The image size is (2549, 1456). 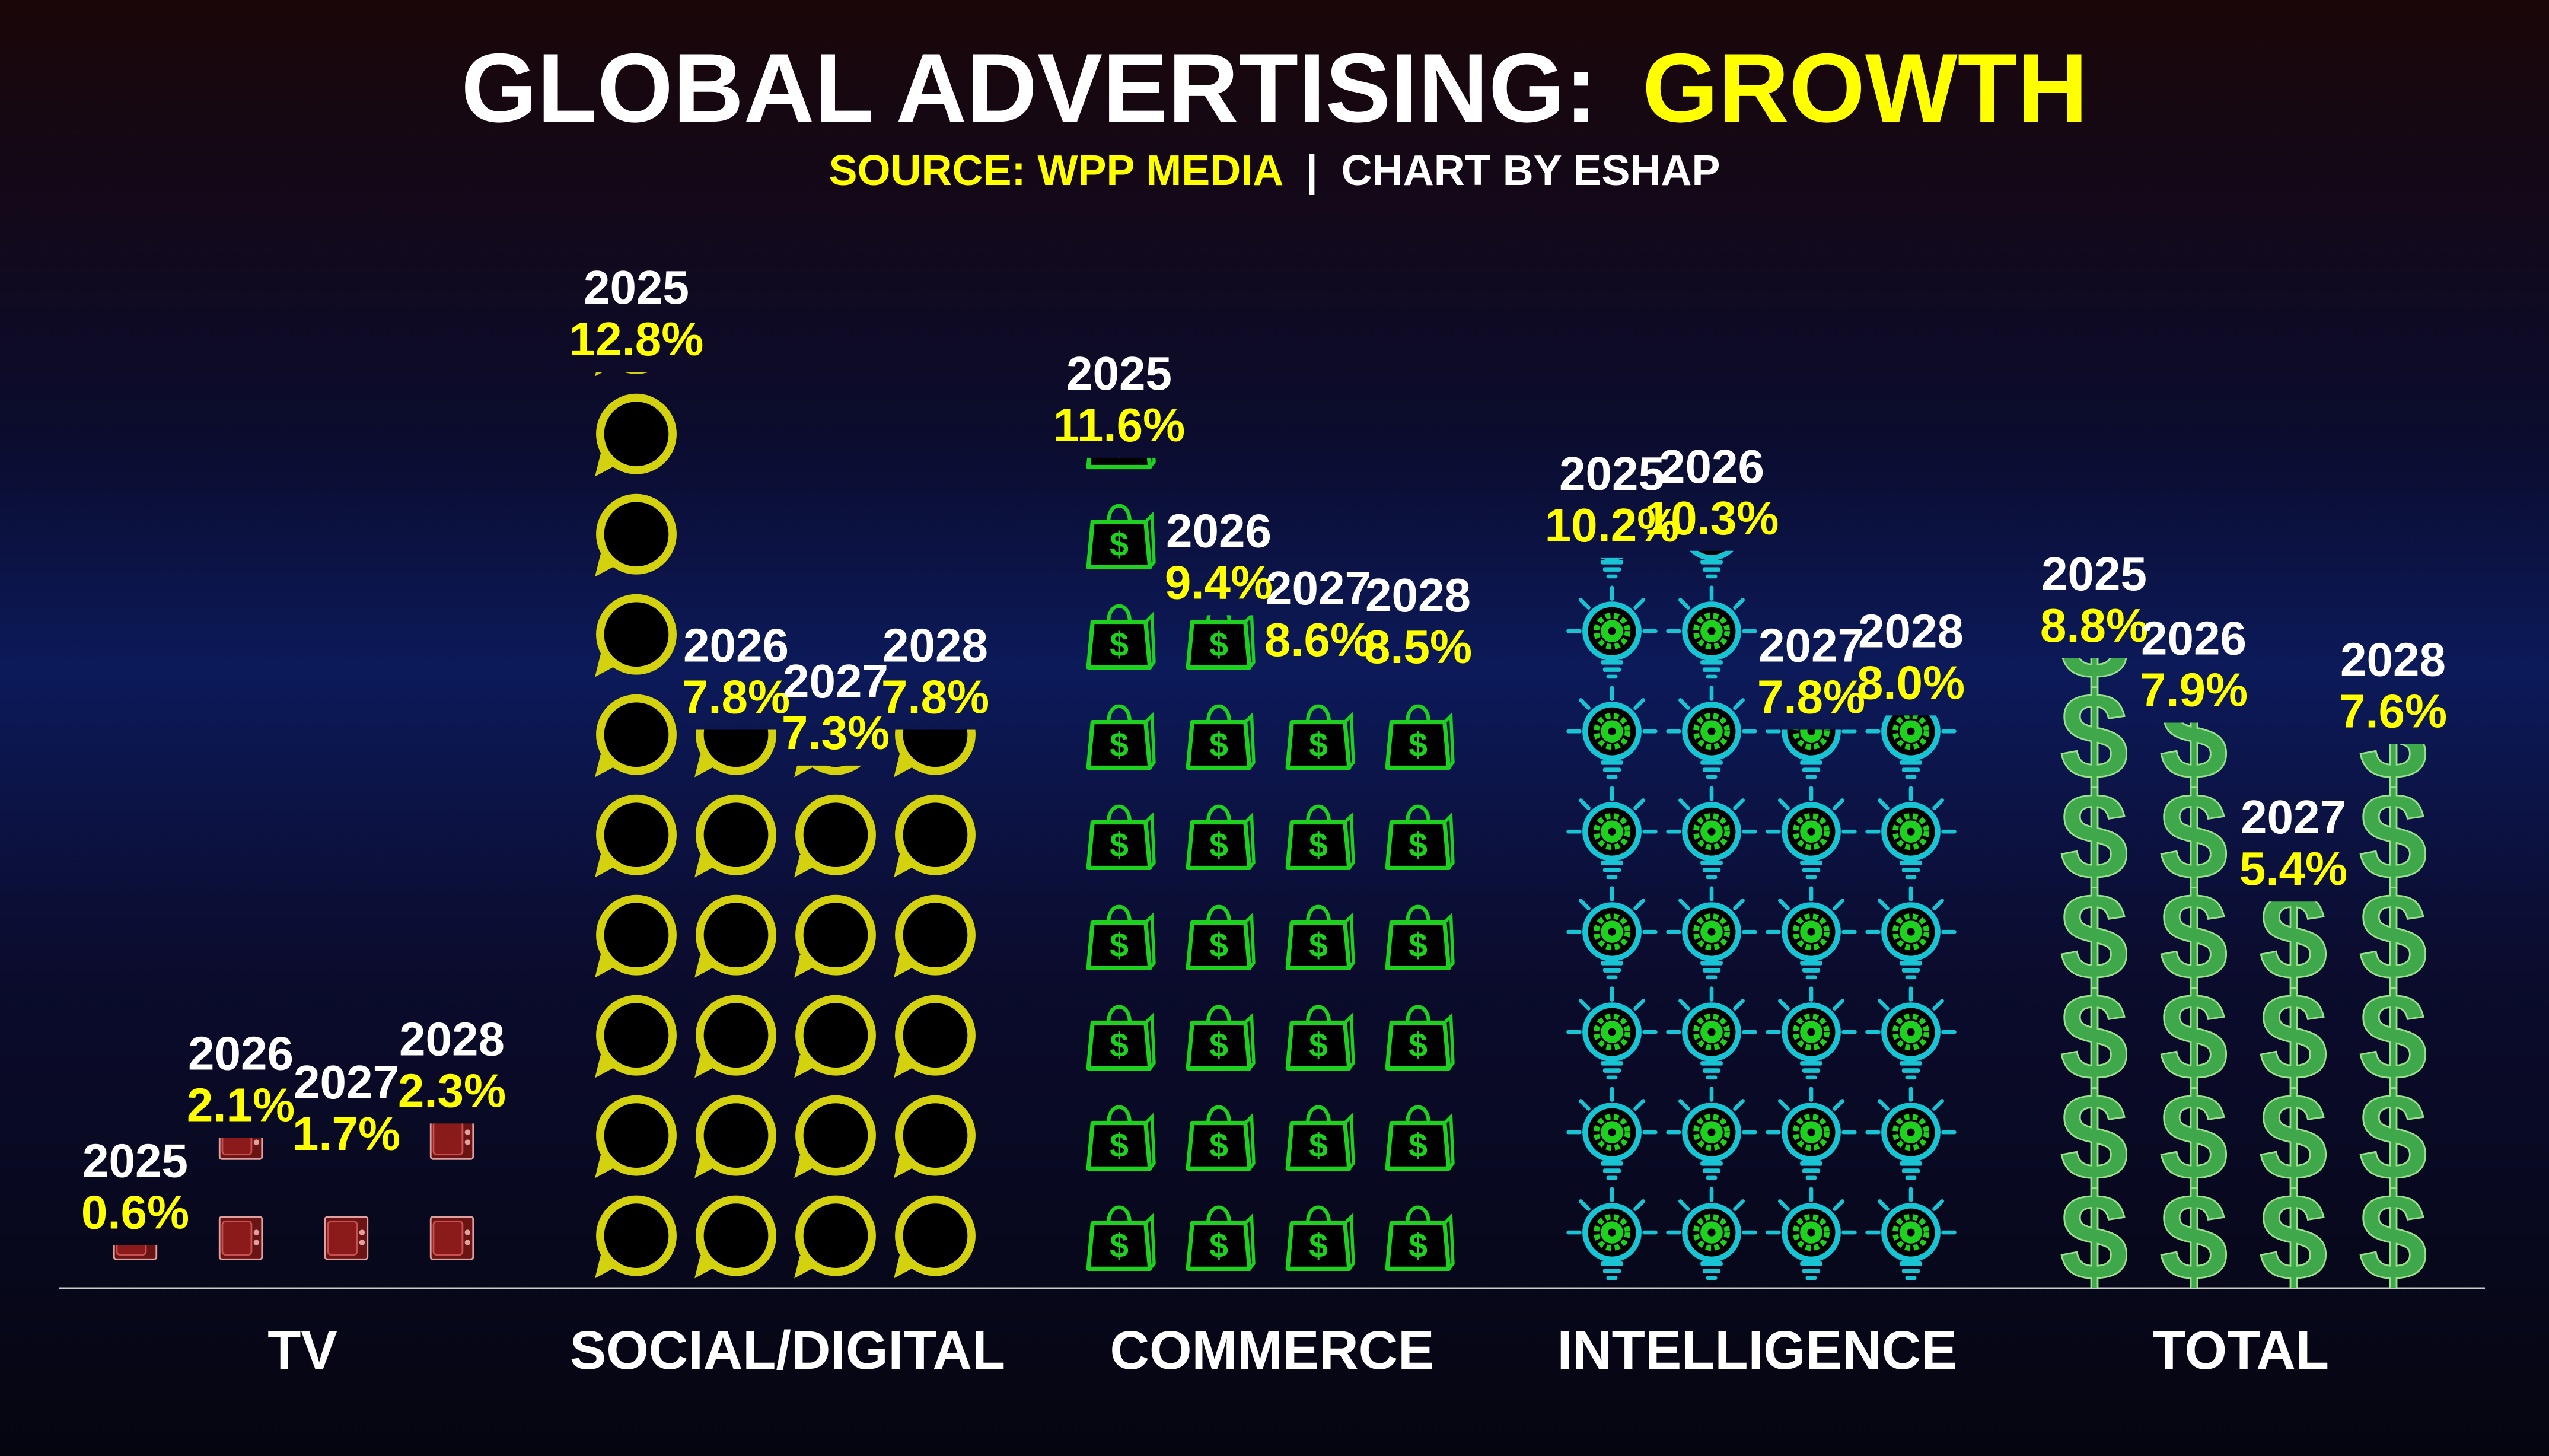 What do you see at coordinates (2240, 1350) in the screenshot?
I see `category-label-total: TOTAL` at bounding box center [2240, 1350].